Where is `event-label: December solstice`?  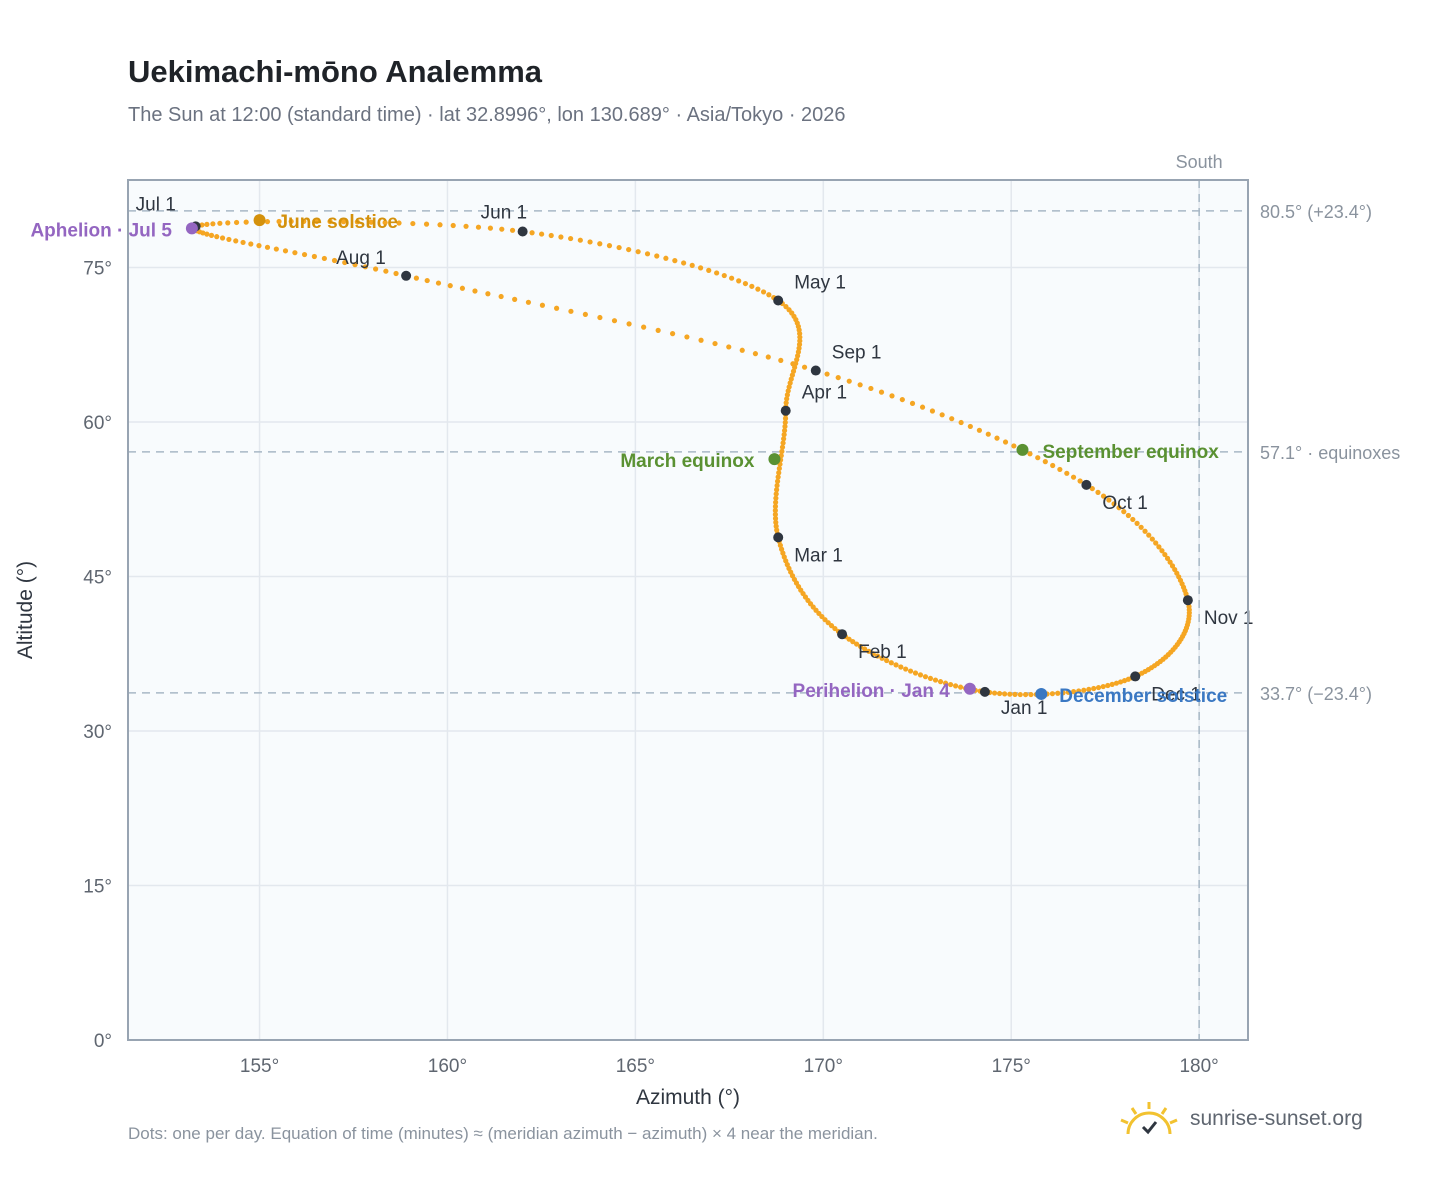
event-label: December solstice is located at coordinates (1143, 696).